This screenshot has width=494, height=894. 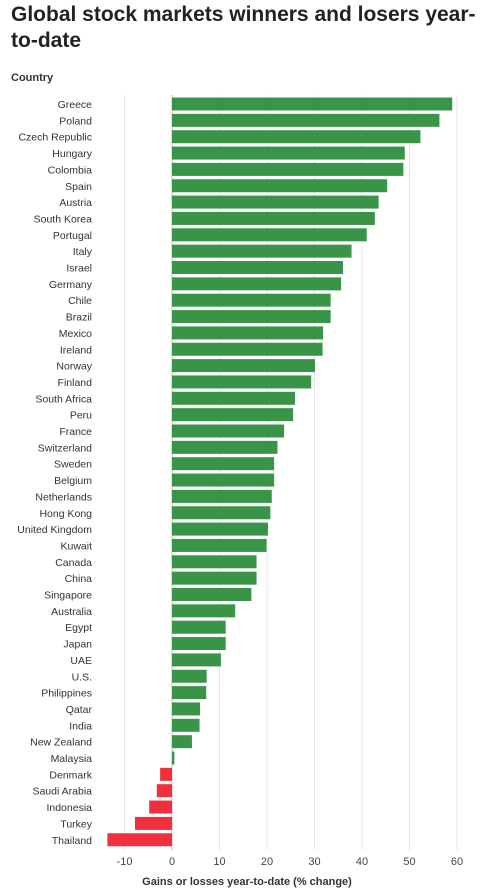 I want to click on category-label: Norway, so click(x=74, y=367).